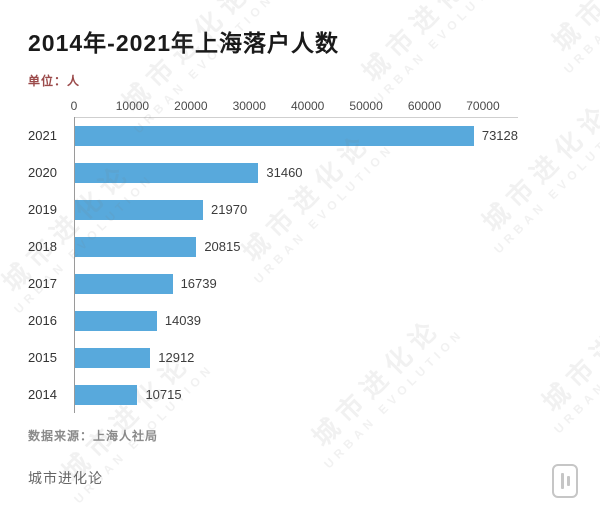 The width and height of the screenshot is (600, 510). What do you see at coordinates (222, 246) in the screenshot?
I see `bar-value: 20815` at bounding box center [222, 246].